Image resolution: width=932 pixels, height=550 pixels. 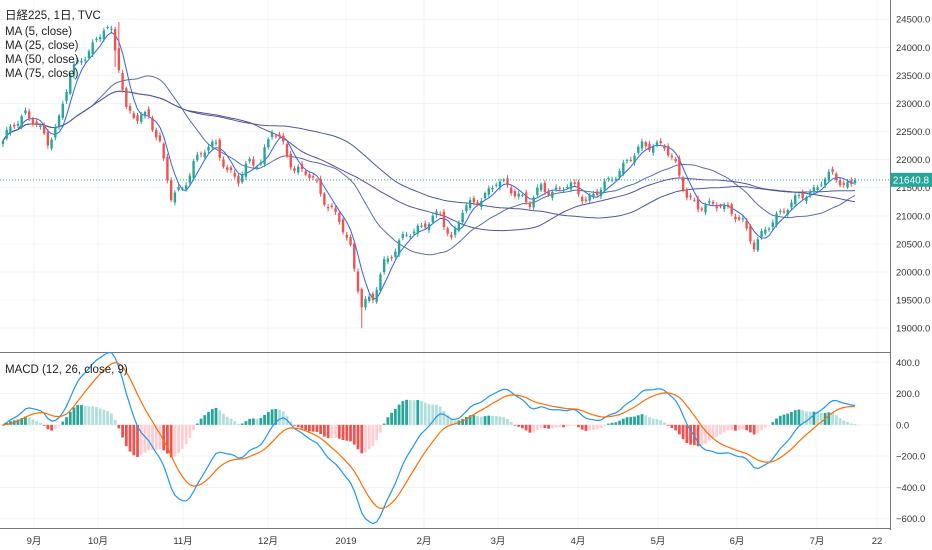 What do you see at coordinates (429, 428) in the screenshot?
I see `macd-histogram` at bounding box center [429, 428].